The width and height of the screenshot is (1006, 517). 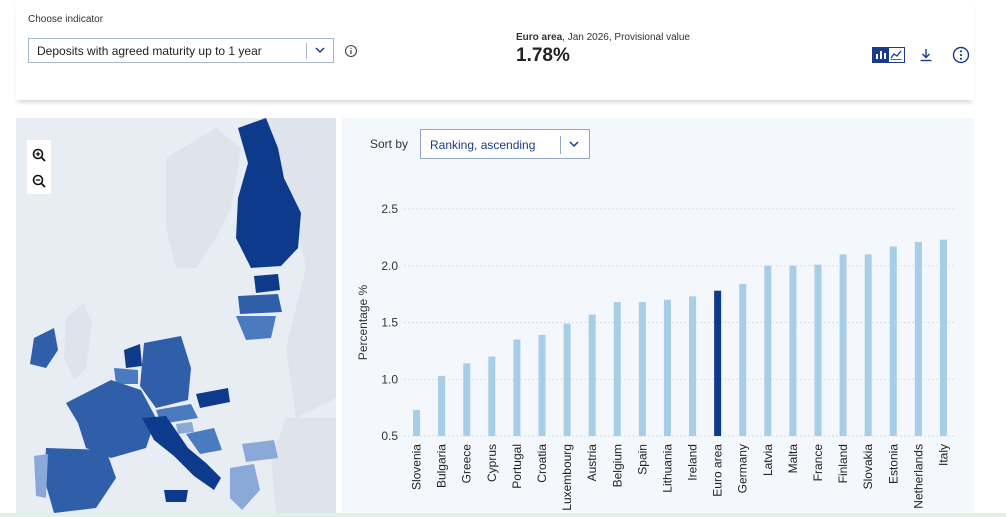 What do you see at coordinates (492, 396) in the screenshot?
I see `bar-cyprus` at bounding box center [492, 396].